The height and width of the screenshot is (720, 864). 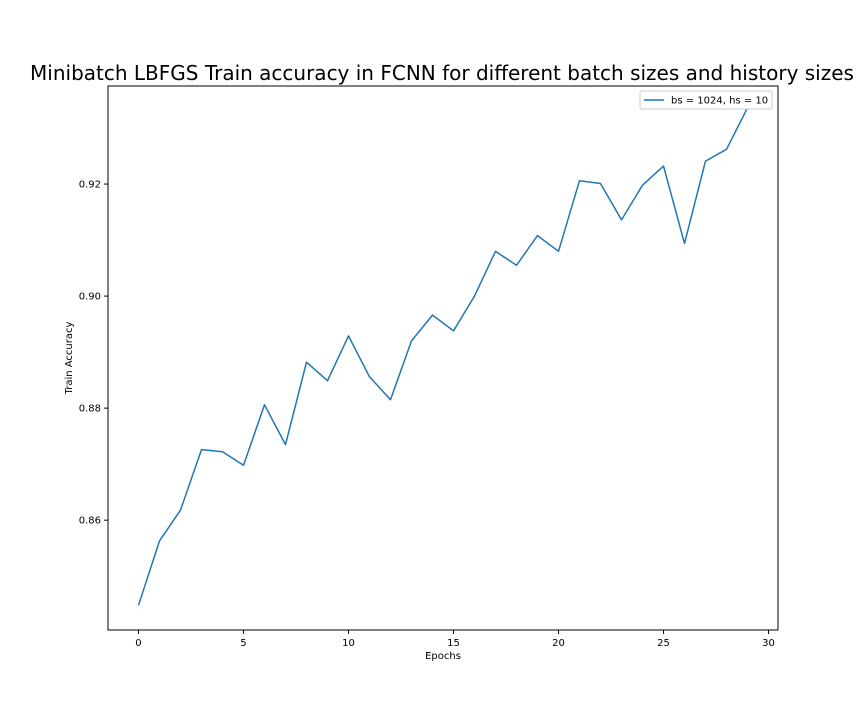 What do you see at coordinates (453, 643) in the screenshot?
I see `x-tick-label: 15` at bounding box center [453, 643].